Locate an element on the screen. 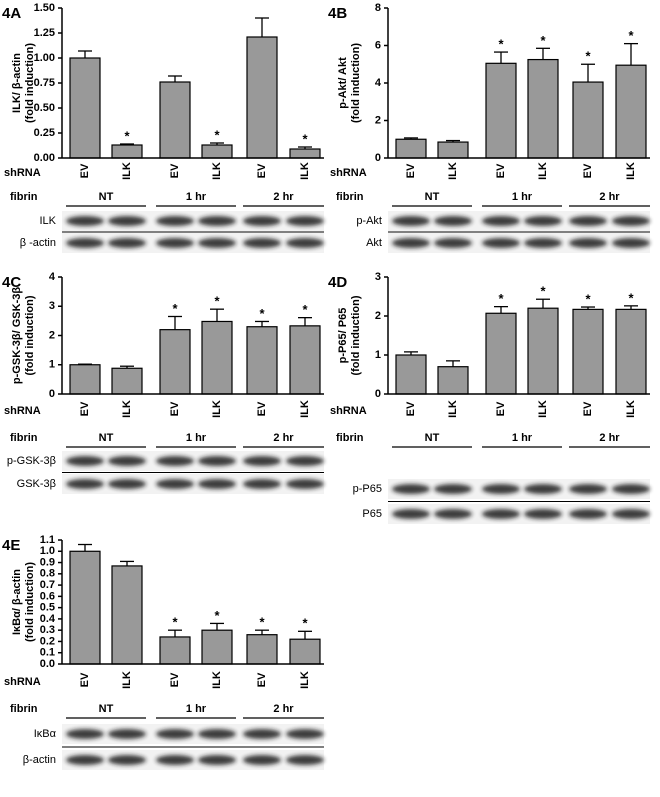  y-tick-label: 0.9 is located at coordinates (47, 562).